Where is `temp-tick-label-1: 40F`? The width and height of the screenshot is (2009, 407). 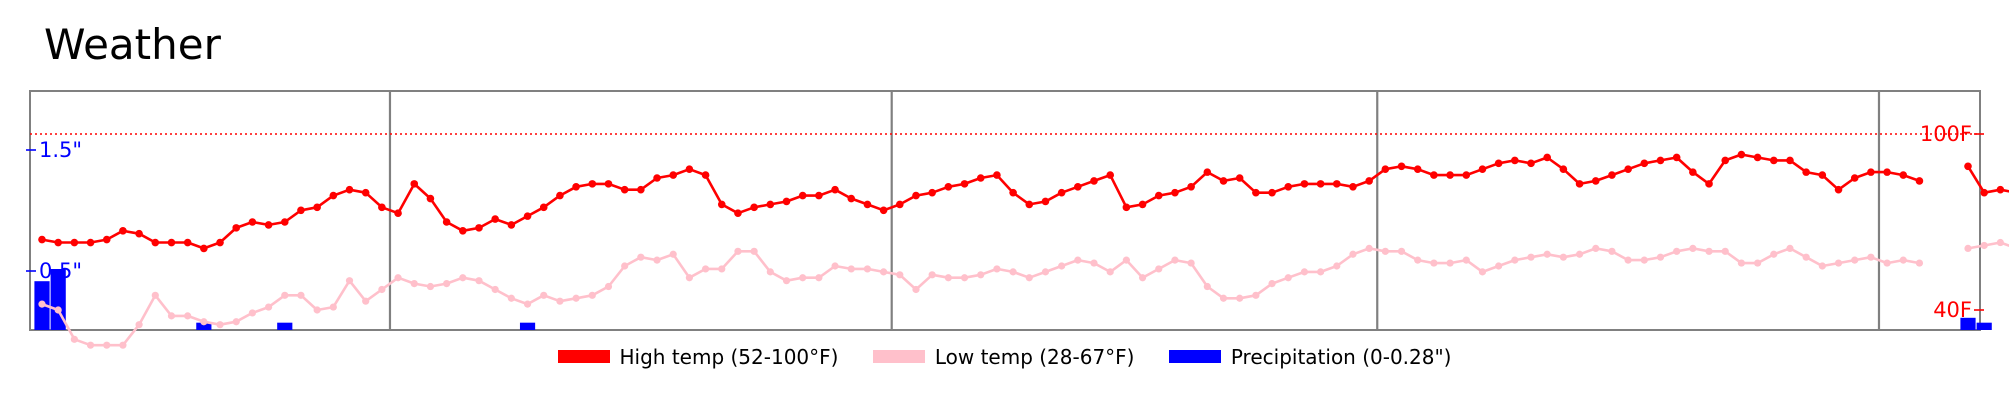
temp-tick-label-1: 40F is located at coordinates (1952, 310).